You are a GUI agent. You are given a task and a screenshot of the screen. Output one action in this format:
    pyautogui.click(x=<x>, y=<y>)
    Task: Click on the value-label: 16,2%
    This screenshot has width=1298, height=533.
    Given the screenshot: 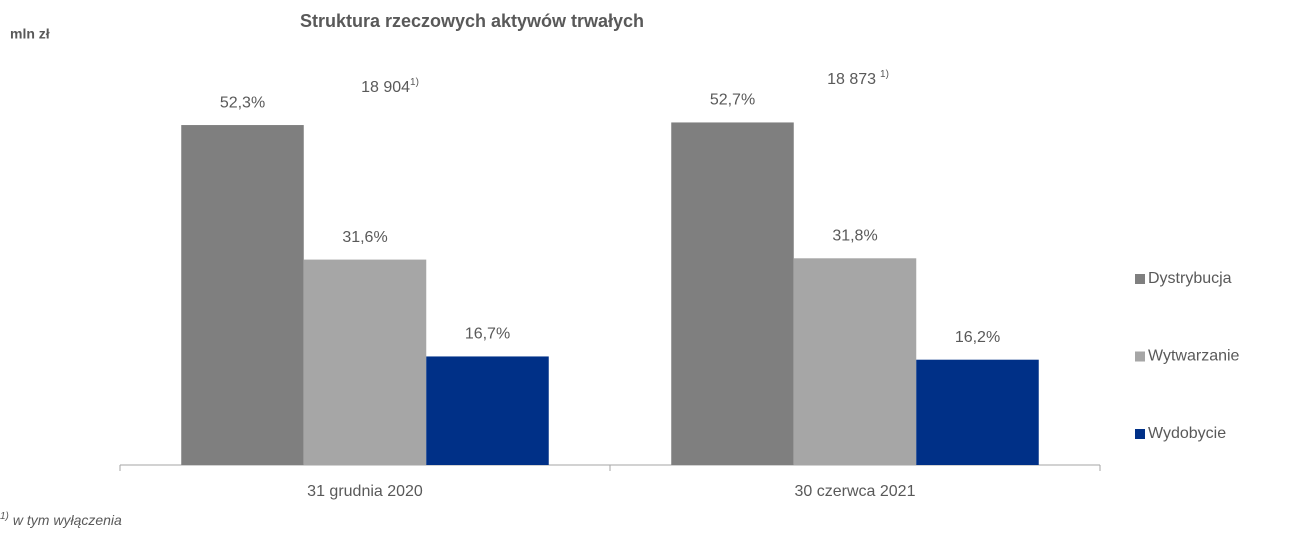 What is the action you would take?
    pyautogui.click(x=977, y=337)
    